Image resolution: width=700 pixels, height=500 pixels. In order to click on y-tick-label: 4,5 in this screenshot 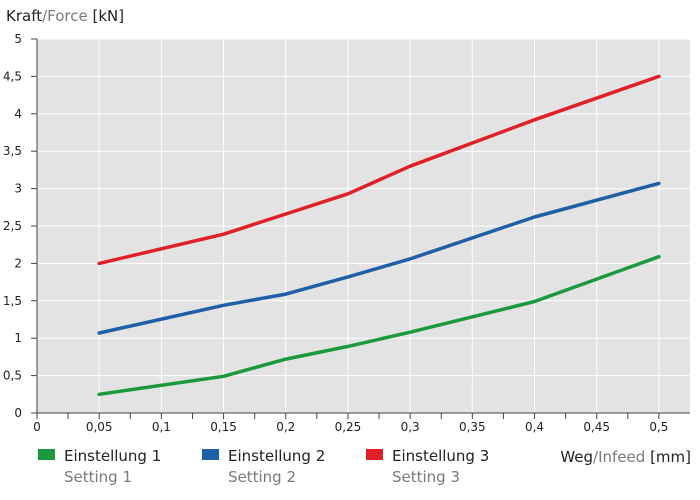, I will do `click(12, 76)`.